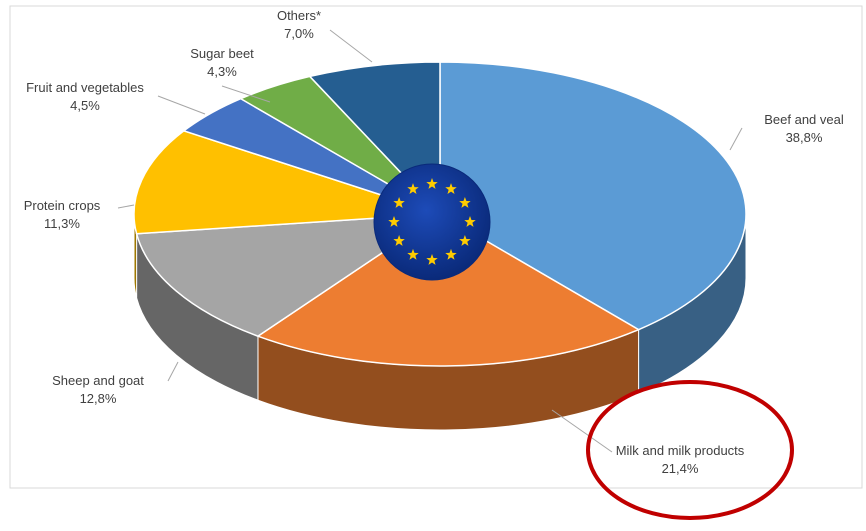 This screenshot has height=531, width=866. What do you see at coordinates (680, 450) in the screenshot?
I see `category-label: Milk and milk products` at bounding box center [680, 450].